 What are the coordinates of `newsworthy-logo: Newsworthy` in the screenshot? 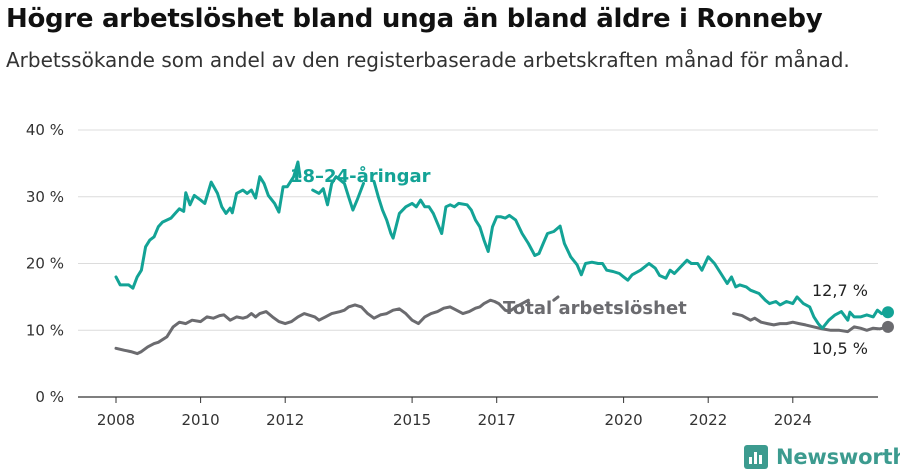 It's located at (822, 457).